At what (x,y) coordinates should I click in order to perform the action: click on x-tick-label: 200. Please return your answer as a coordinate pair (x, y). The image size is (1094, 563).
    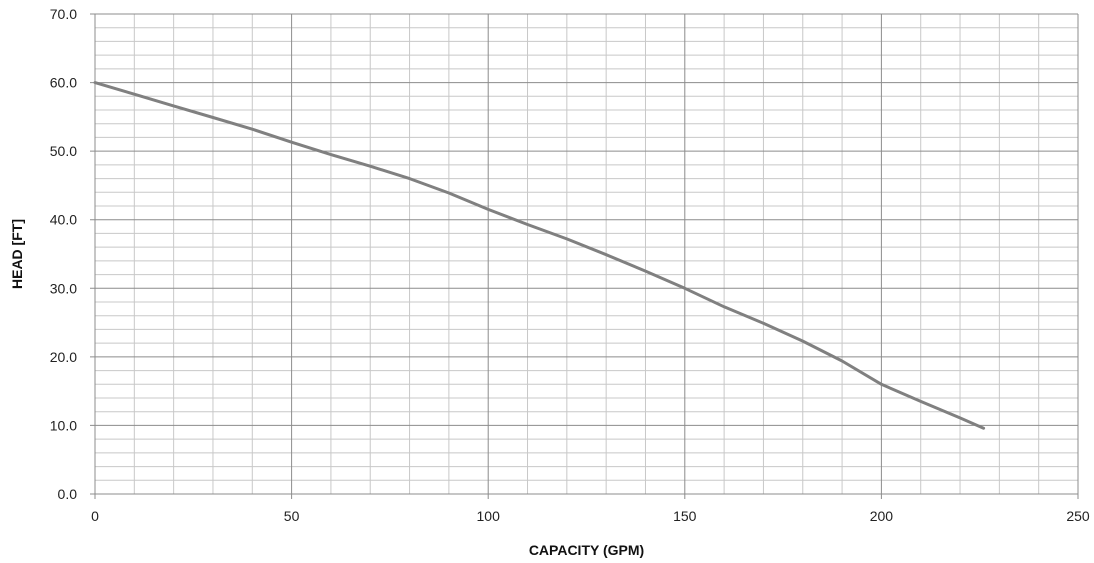
    Looking at the image, I should click on (882, 516).